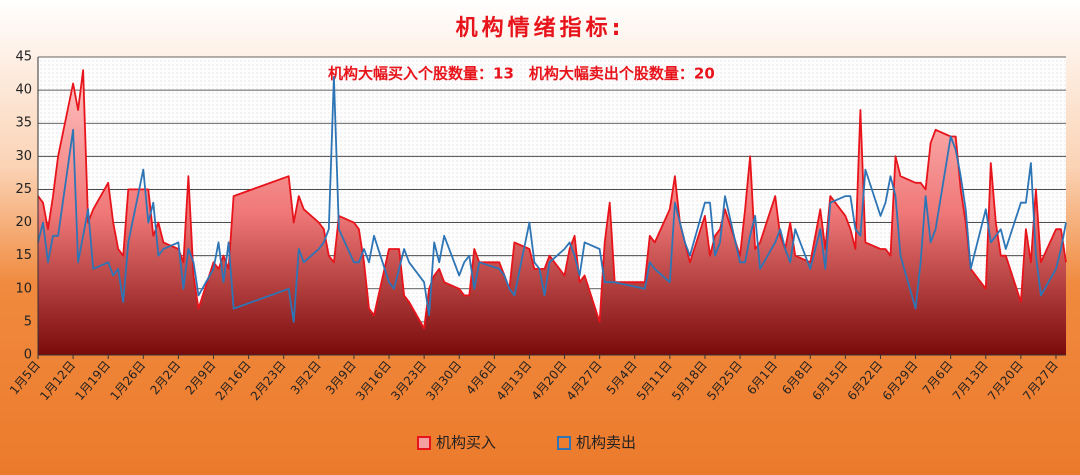  I want to click on y-tick-label: 35, so click(23, 123).